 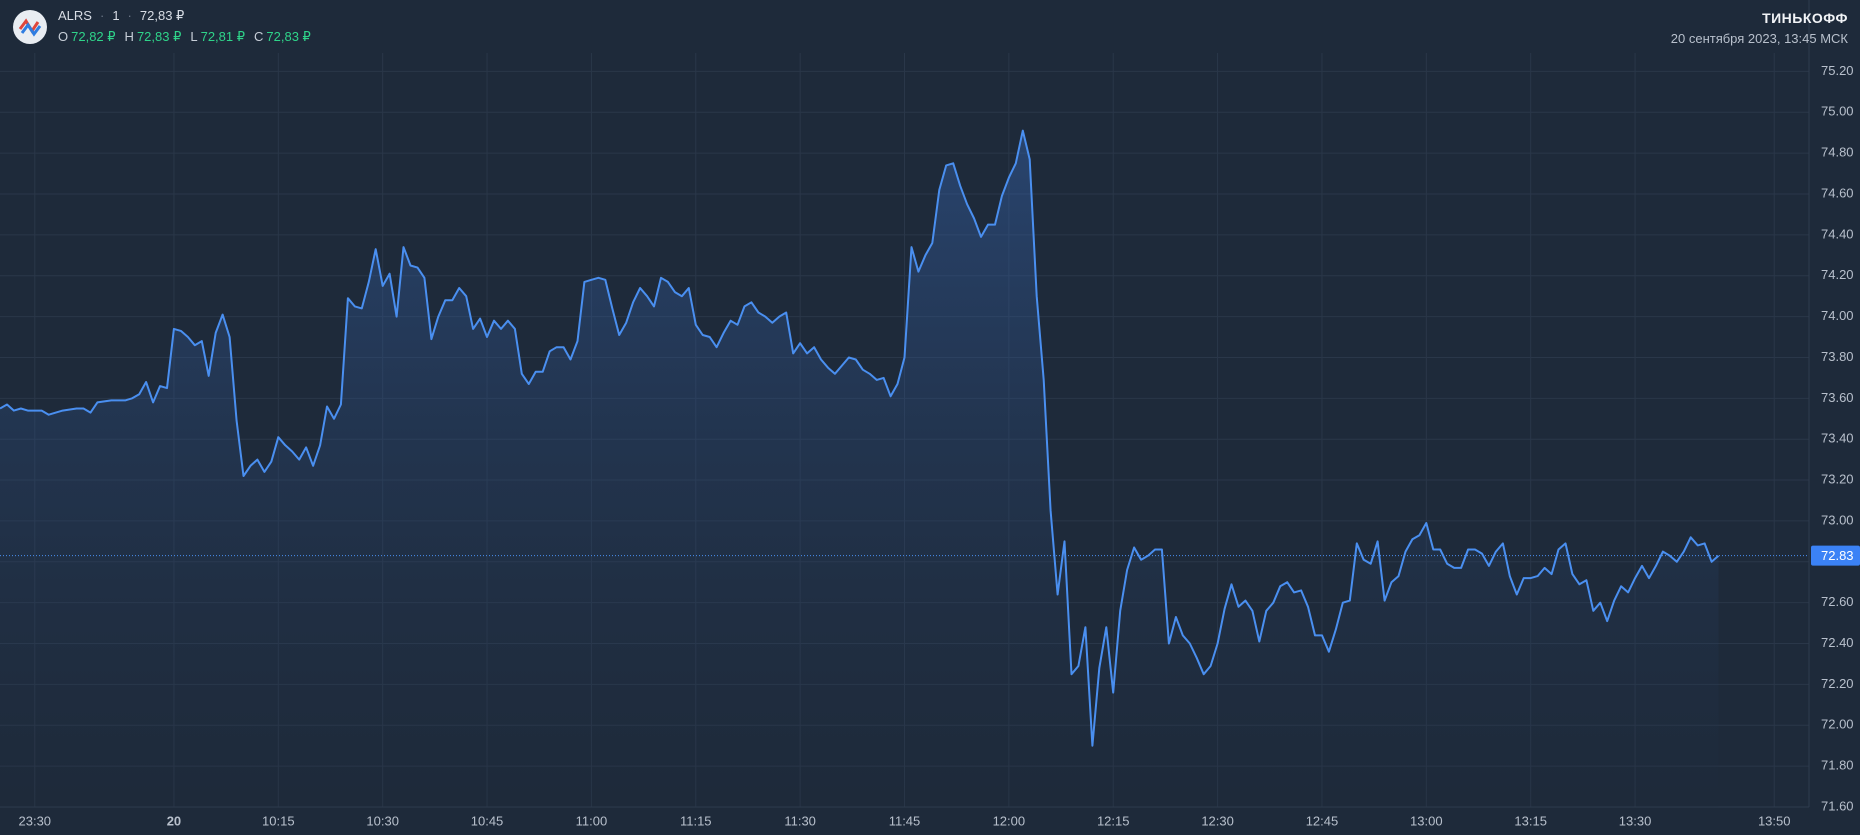 I want to click on y-tick-label: 73.80, so click(x=1837, y=356).